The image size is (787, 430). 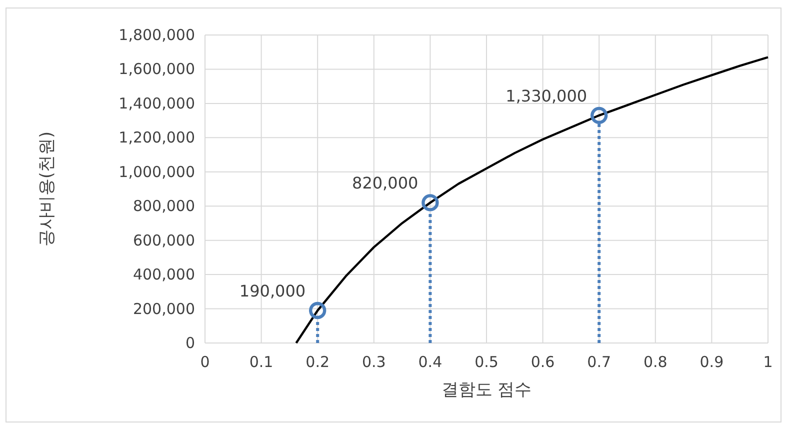 What do you see at coordinates (163, 206) in the screenshot?
I see `y-tick-label: 800,000` at bounding box center [163, 206].